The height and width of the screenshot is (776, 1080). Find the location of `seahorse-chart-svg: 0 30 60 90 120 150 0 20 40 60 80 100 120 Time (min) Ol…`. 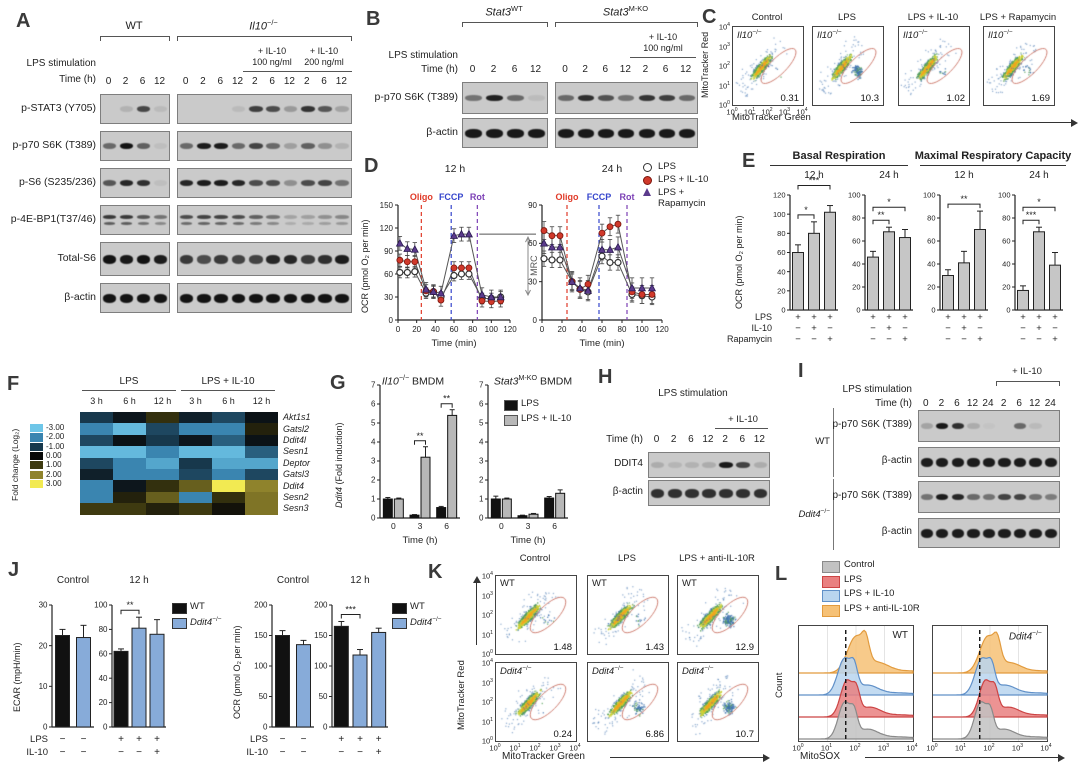

seahorse-chart-svg: 0 30 60 90 120 150 0 20 40 60 80 100 120 Time (min) Ol… is located at coordinates (525, 270).